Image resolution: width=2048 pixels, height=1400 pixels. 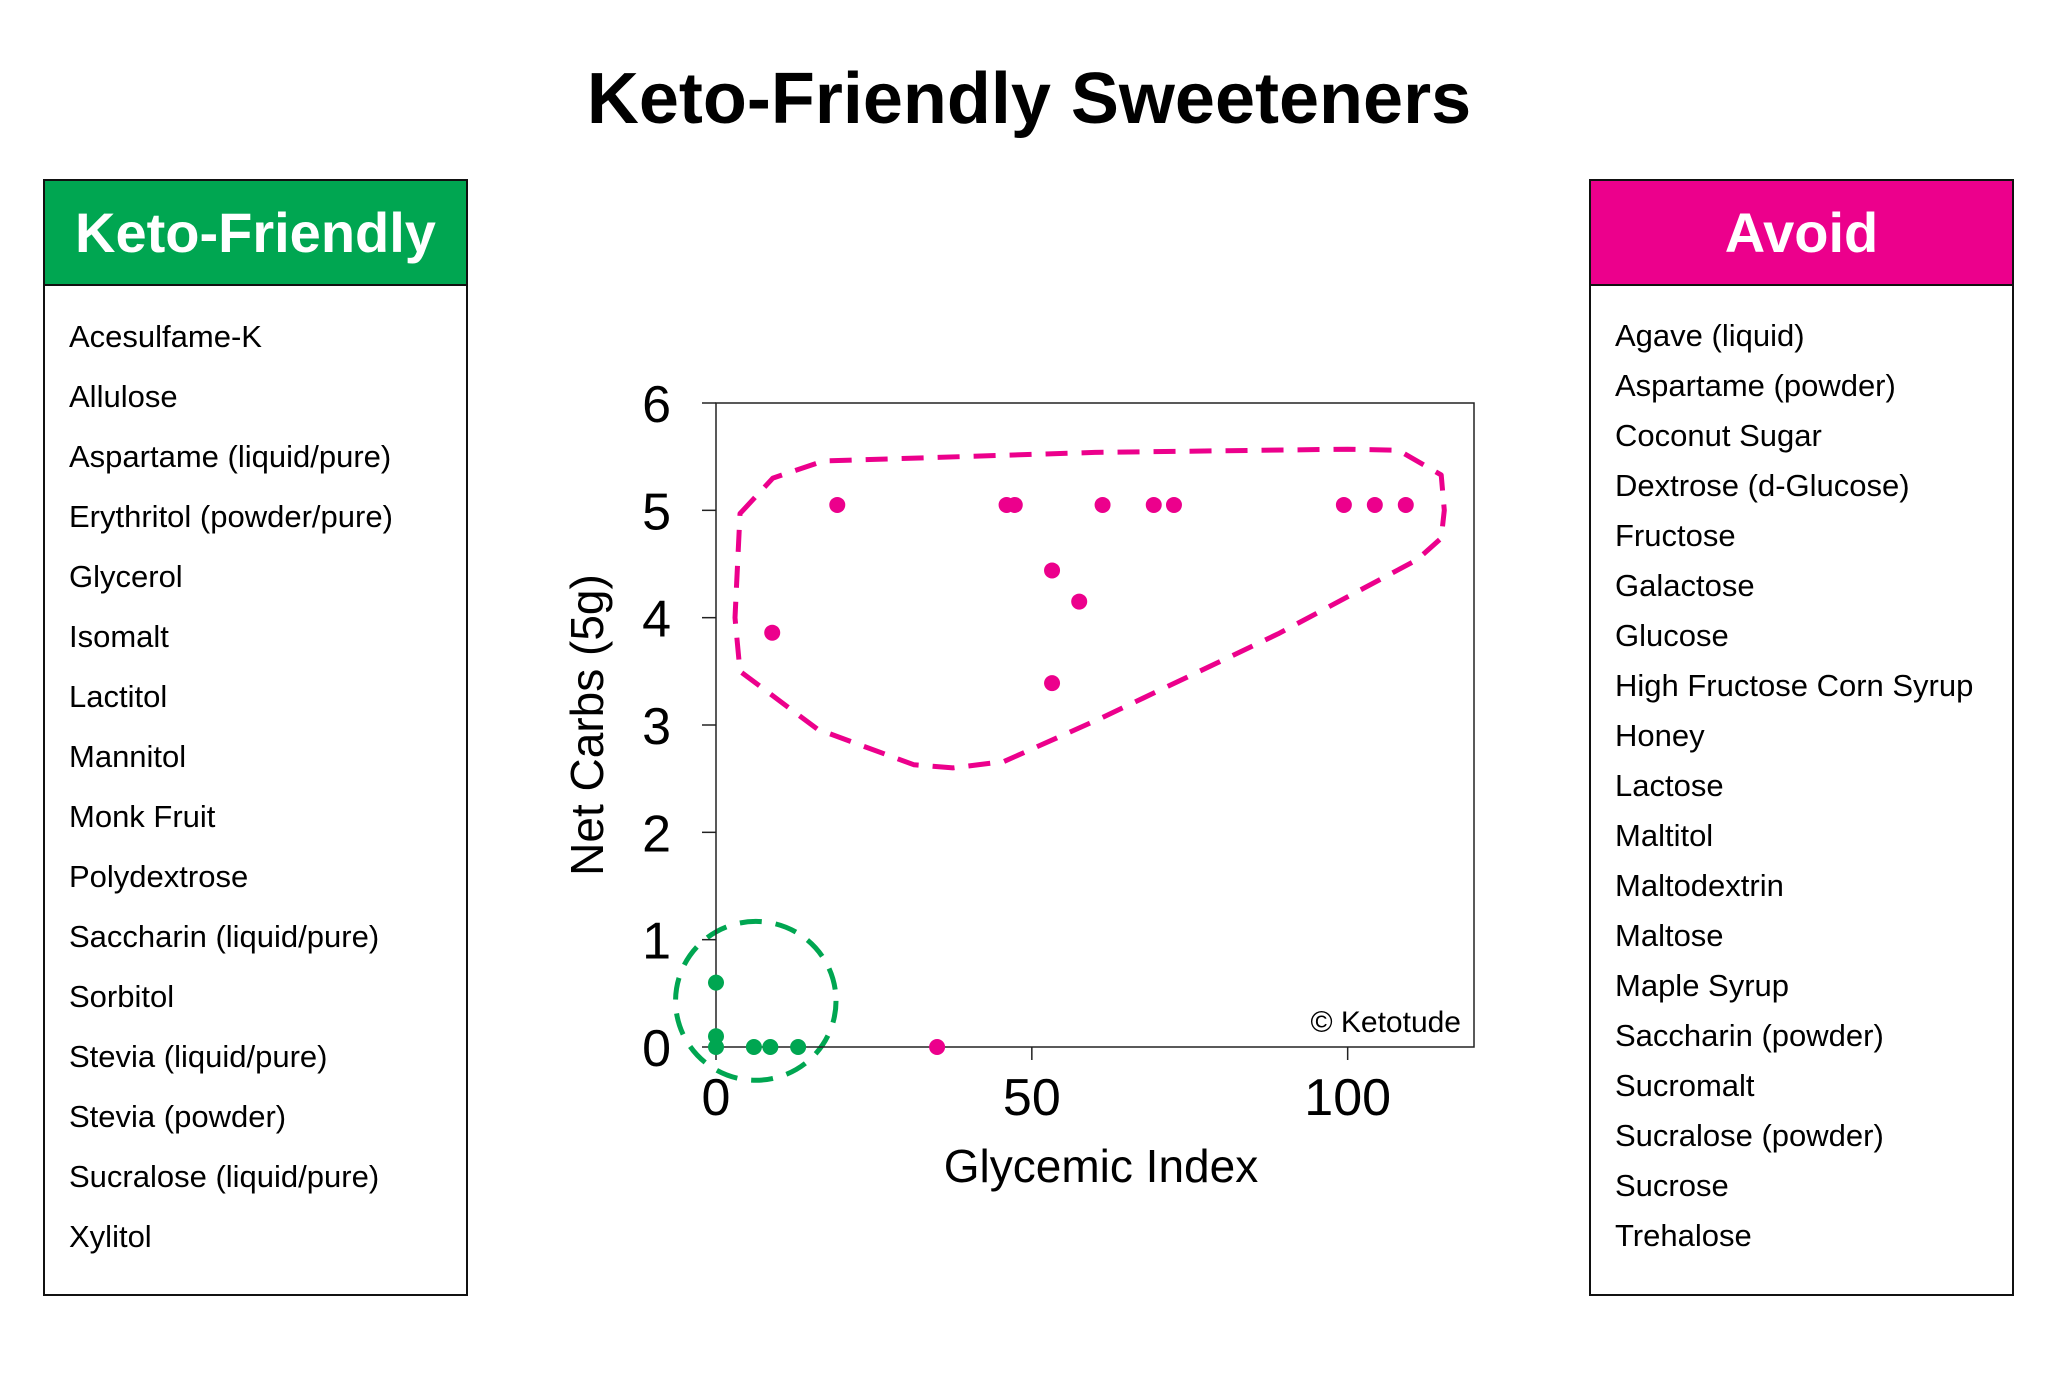 What do you see at coordinates (159, 876) in the screenshot?
I see `list-item: Polydextrose` at bounding box center [159, 876].